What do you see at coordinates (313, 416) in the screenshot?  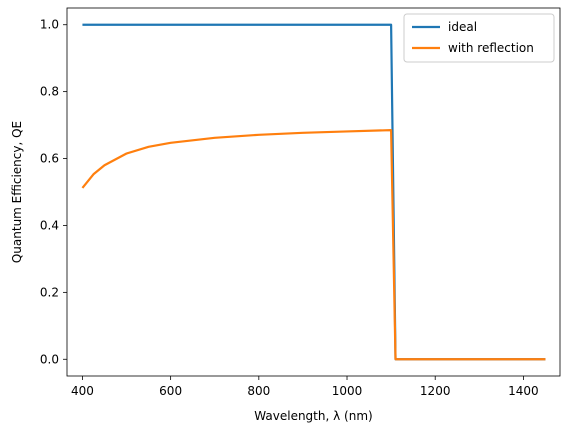 I see `x-axis-label: Wavelength, λ (nm)` at bounding box center [313, 416].